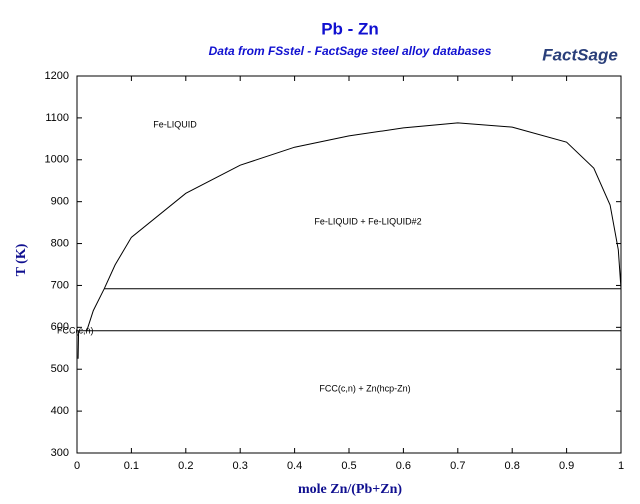  Describe the element at coordinates (566, 466) in the screenshot. I see `x-tick-label: 0.9` at that location.